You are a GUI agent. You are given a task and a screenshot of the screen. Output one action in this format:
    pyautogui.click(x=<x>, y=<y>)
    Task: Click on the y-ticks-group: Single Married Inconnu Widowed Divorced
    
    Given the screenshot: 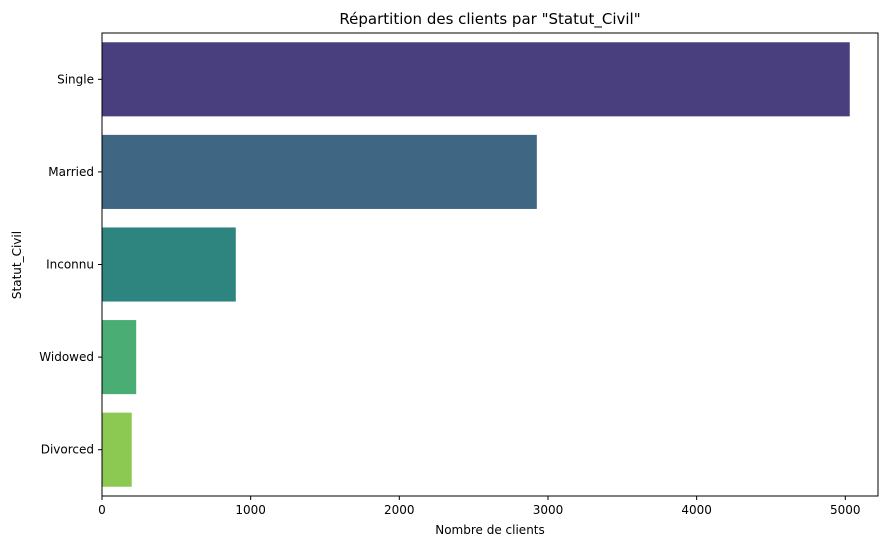 What is the action you would take?
    pyautogui.click(x=70, y=264)
    